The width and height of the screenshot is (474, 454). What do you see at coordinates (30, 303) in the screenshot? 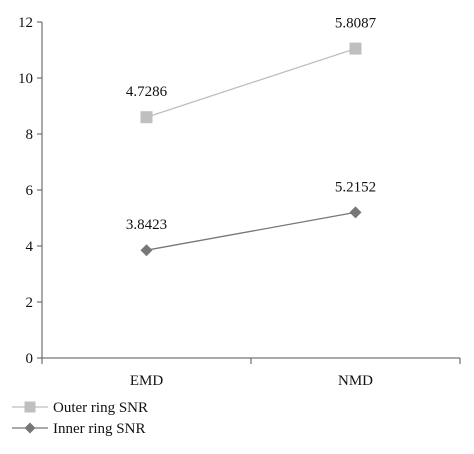
I see `y-tick-label: 2` at bounding box center [30, 303].